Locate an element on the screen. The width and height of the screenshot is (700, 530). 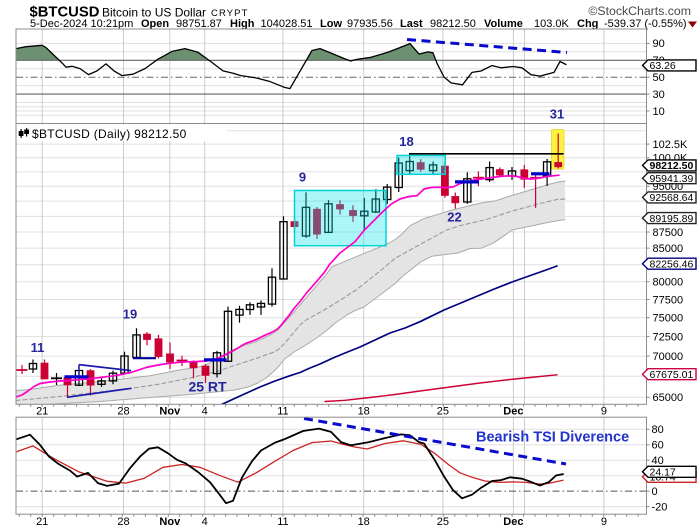
svg-text: 65000 is located at coordinates (668, 398).